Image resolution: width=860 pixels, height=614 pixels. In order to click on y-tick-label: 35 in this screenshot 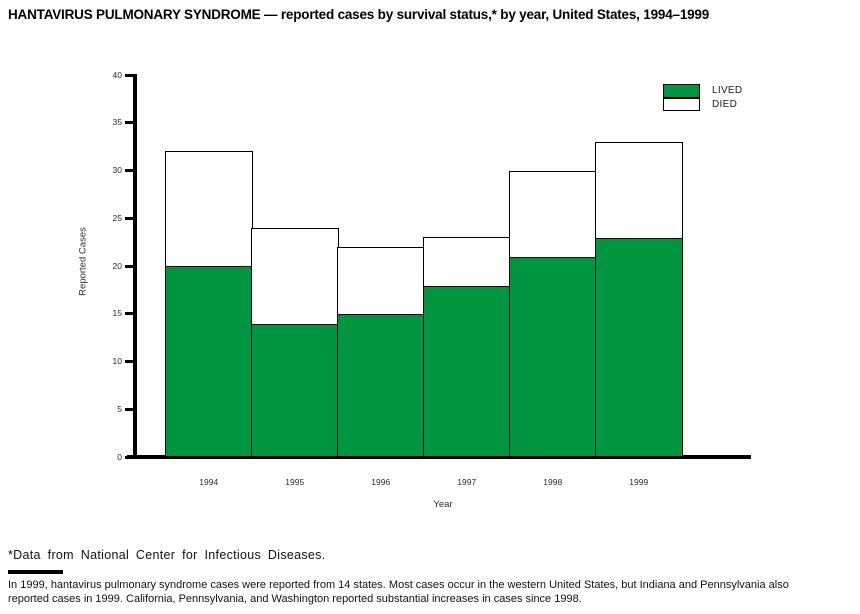, I will do `click(117, 122)`.